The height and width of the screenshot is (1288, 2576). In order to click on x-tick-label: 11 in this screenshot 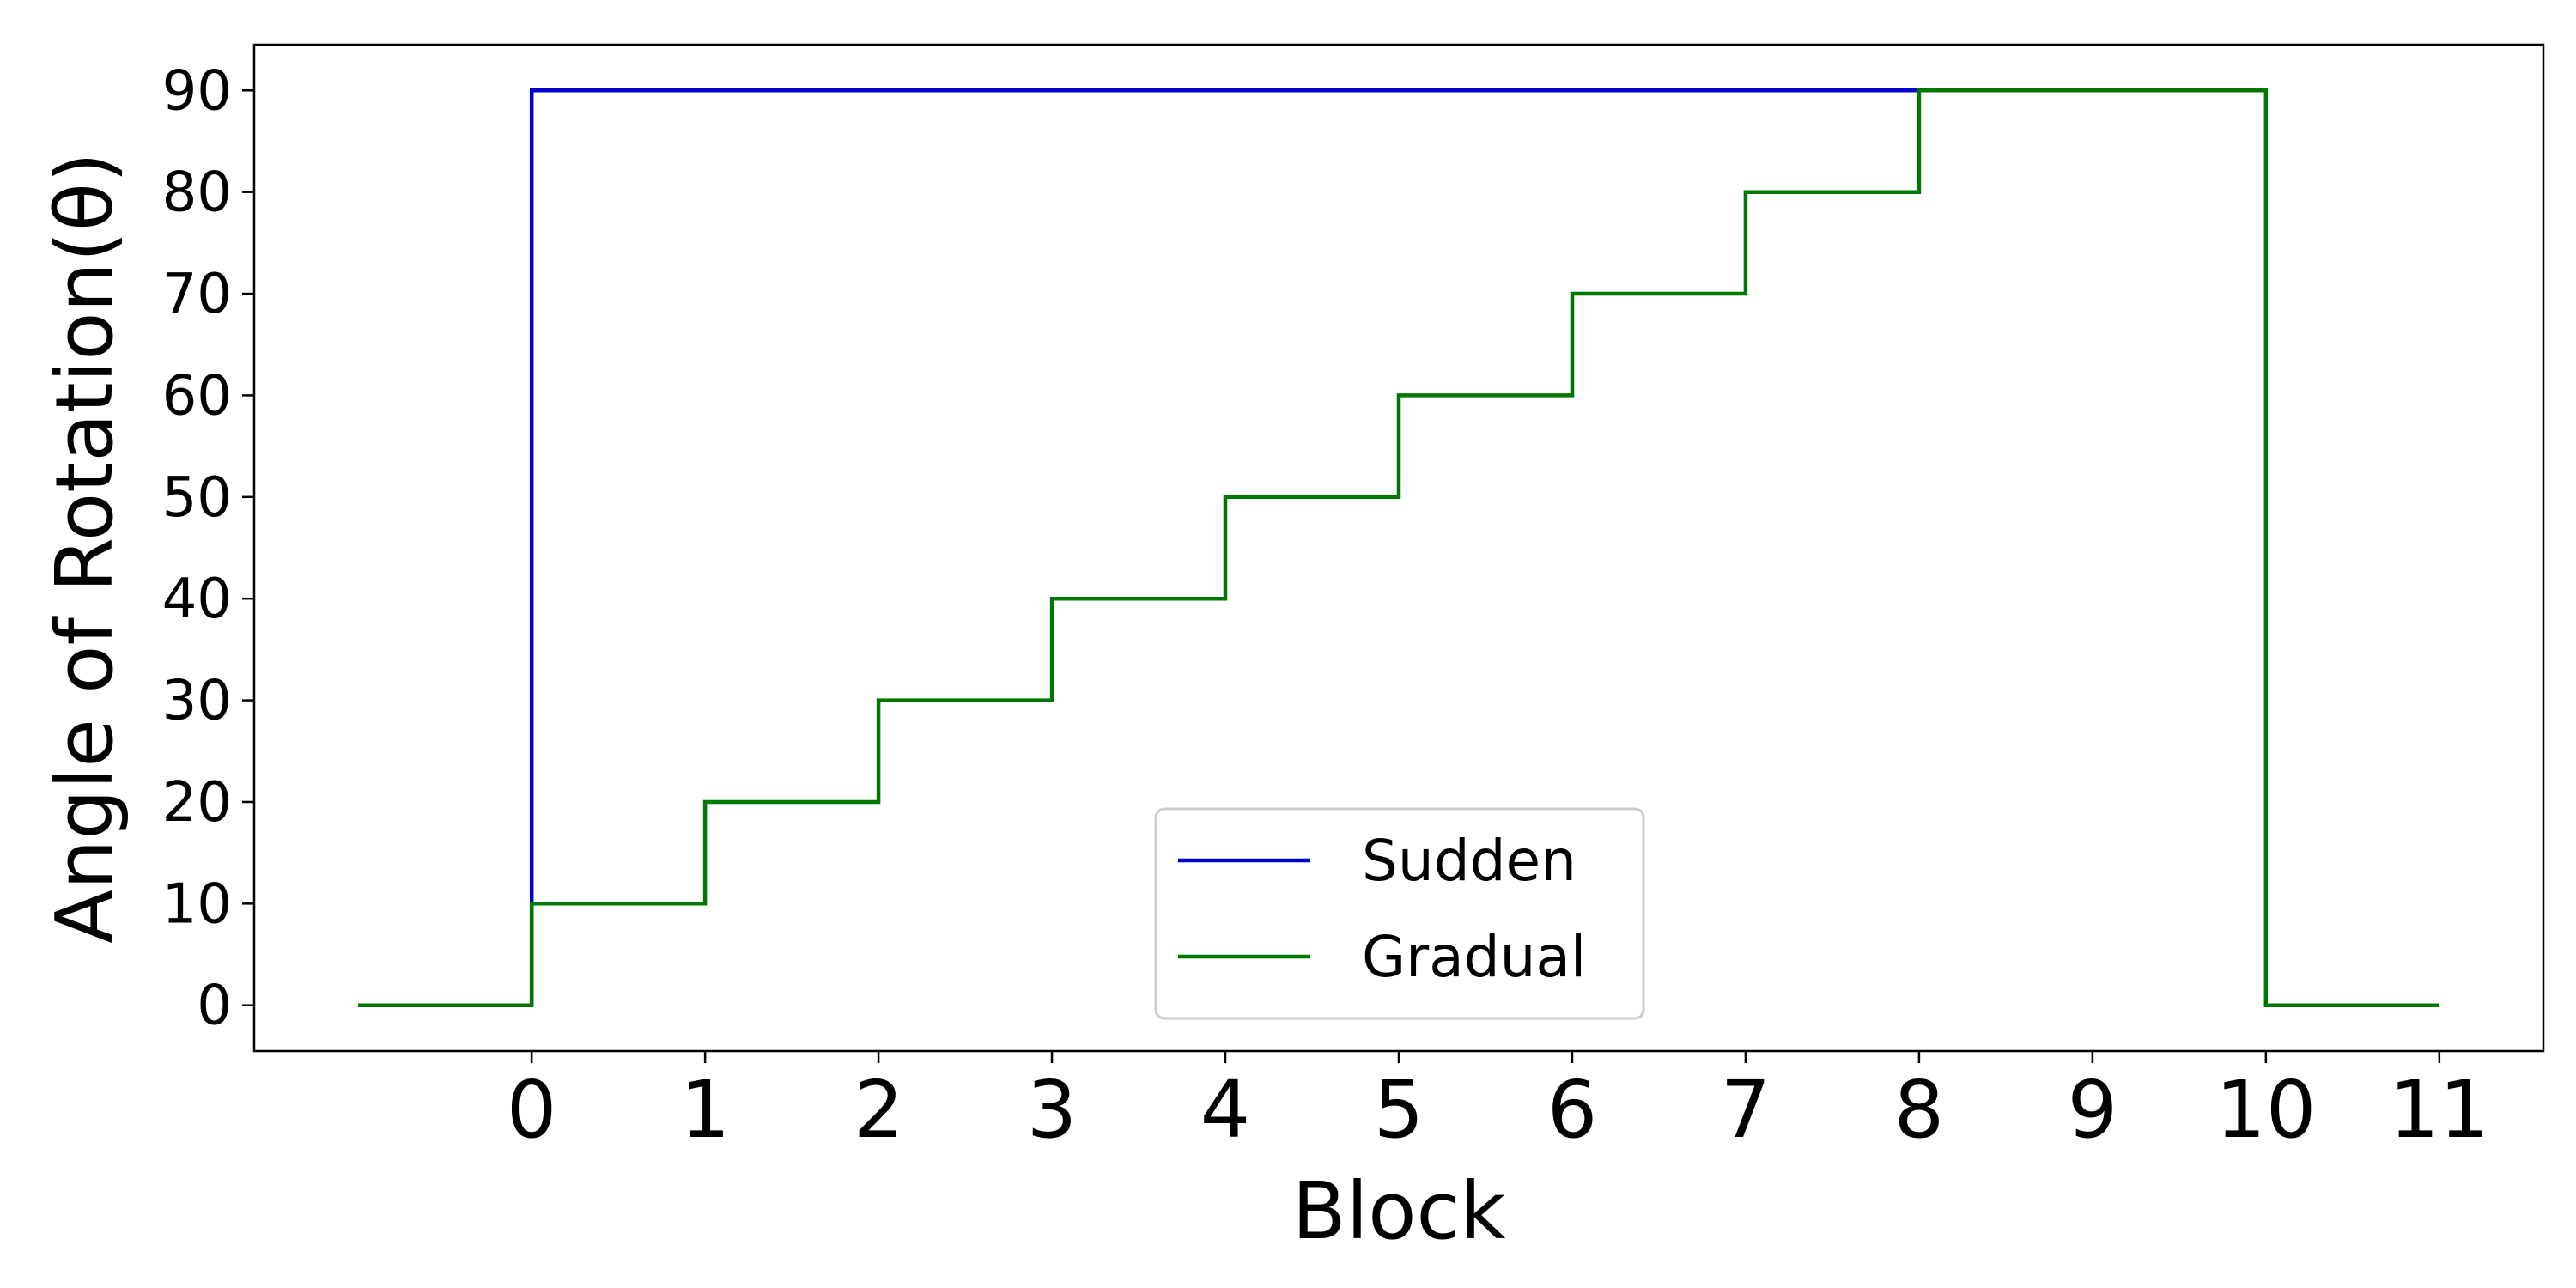, I will do `click(2439, 1110)`.